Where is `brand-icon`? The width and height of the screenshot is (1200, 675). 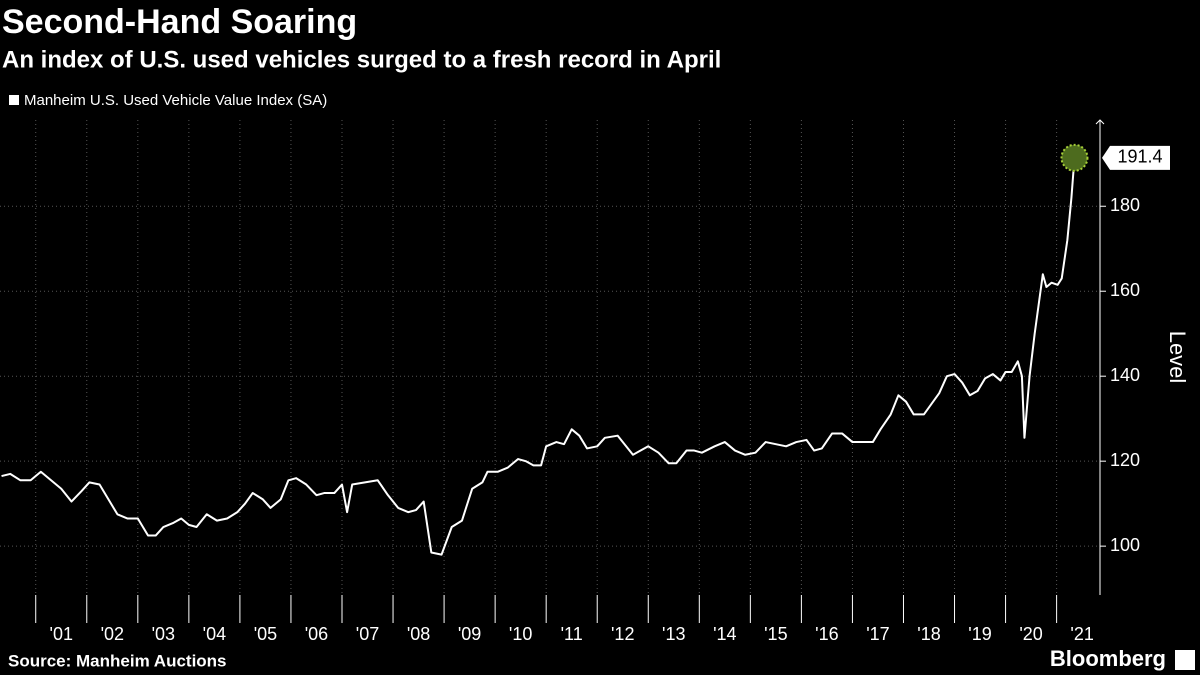
brand-icon is located at coordinates (1185, 660).